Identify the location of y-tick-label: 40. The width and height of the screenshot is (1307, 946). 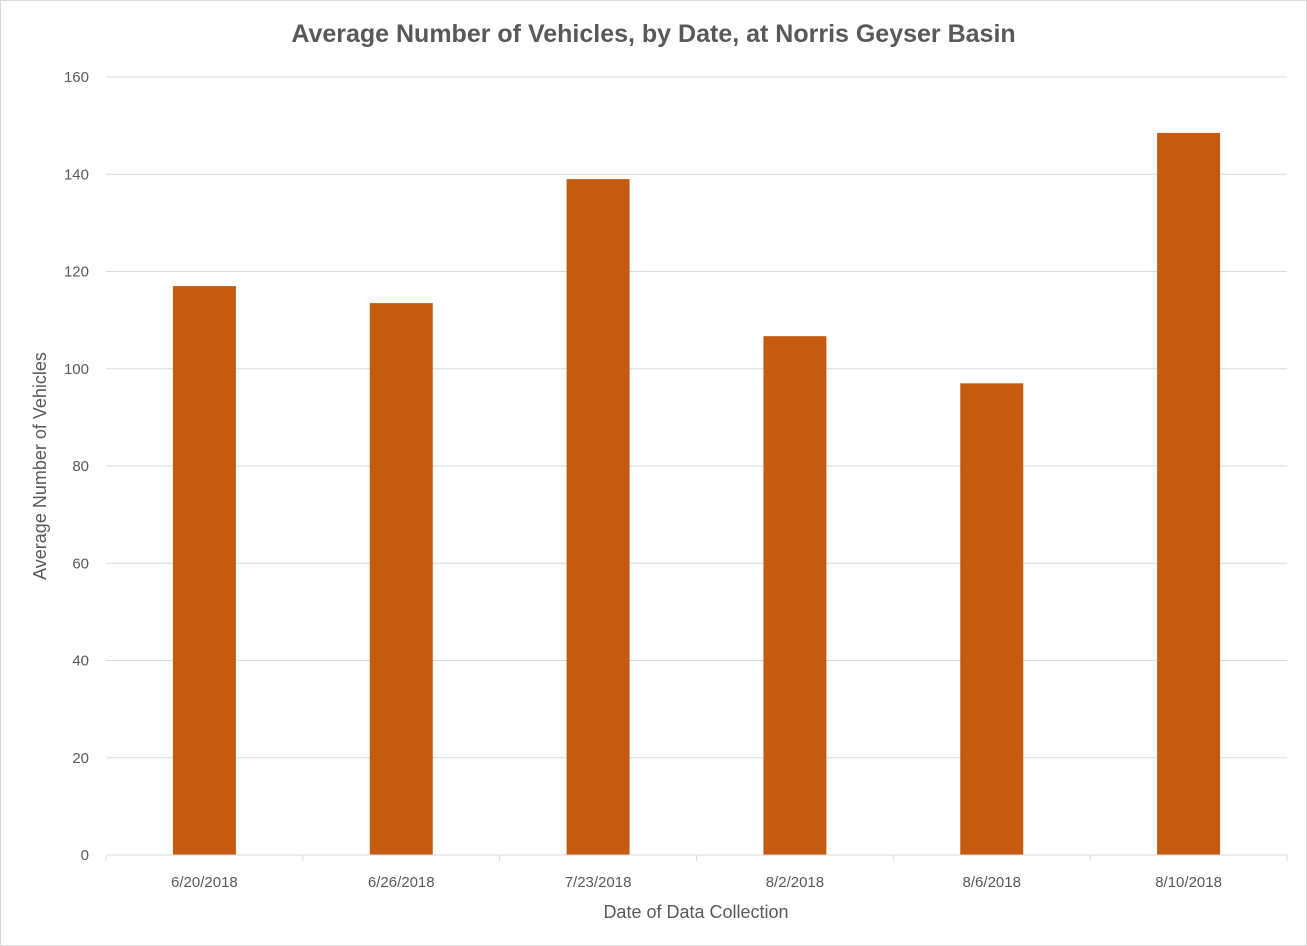
(80, 661).